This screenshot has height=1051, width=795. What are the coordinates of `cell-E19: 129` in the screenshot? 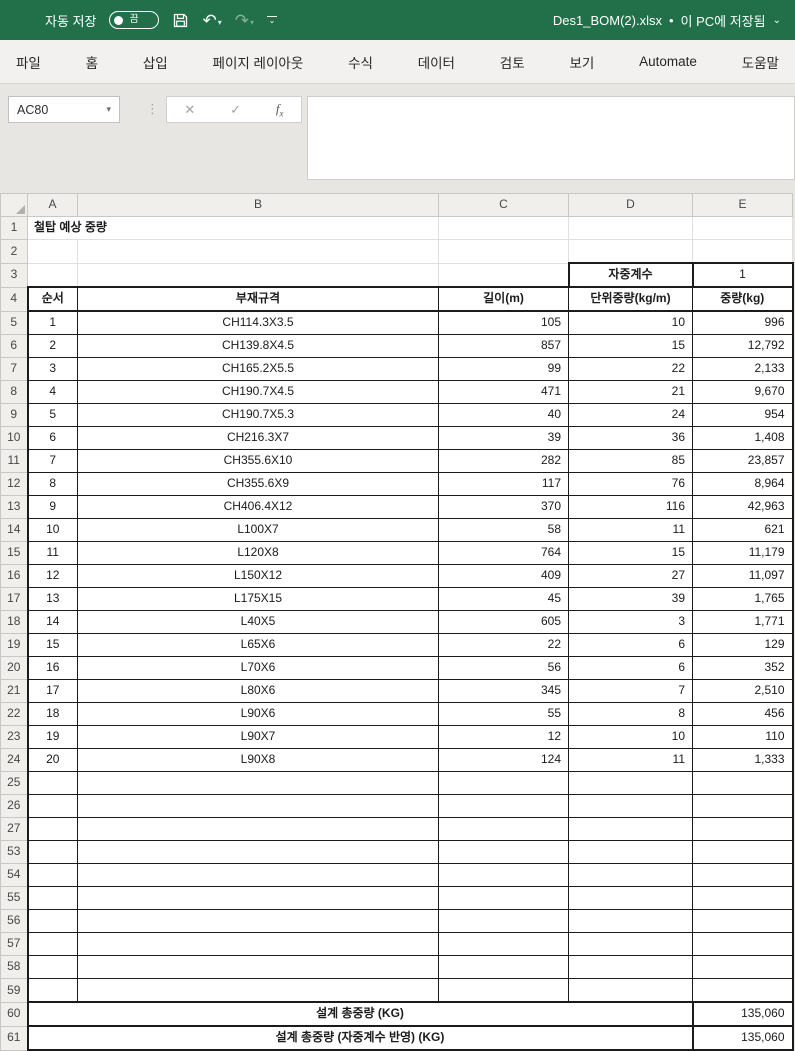 It's located at (743, 645).